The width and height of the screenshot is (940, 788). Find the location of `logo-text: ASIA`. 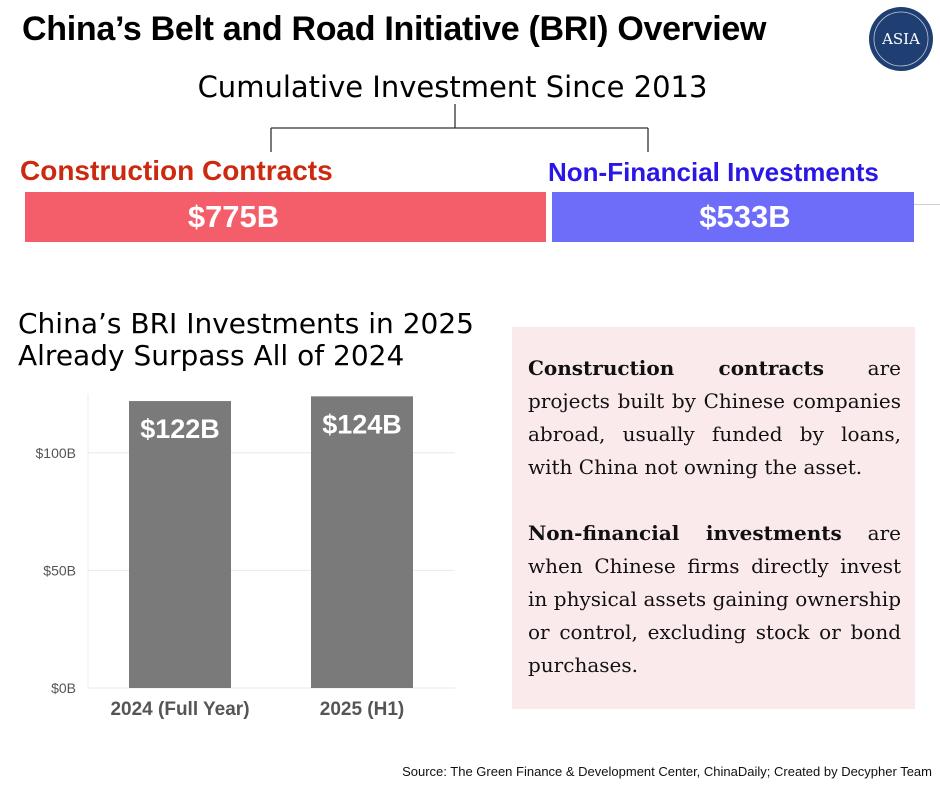

logo-text: ASIA is located at coordinates (900, 39).